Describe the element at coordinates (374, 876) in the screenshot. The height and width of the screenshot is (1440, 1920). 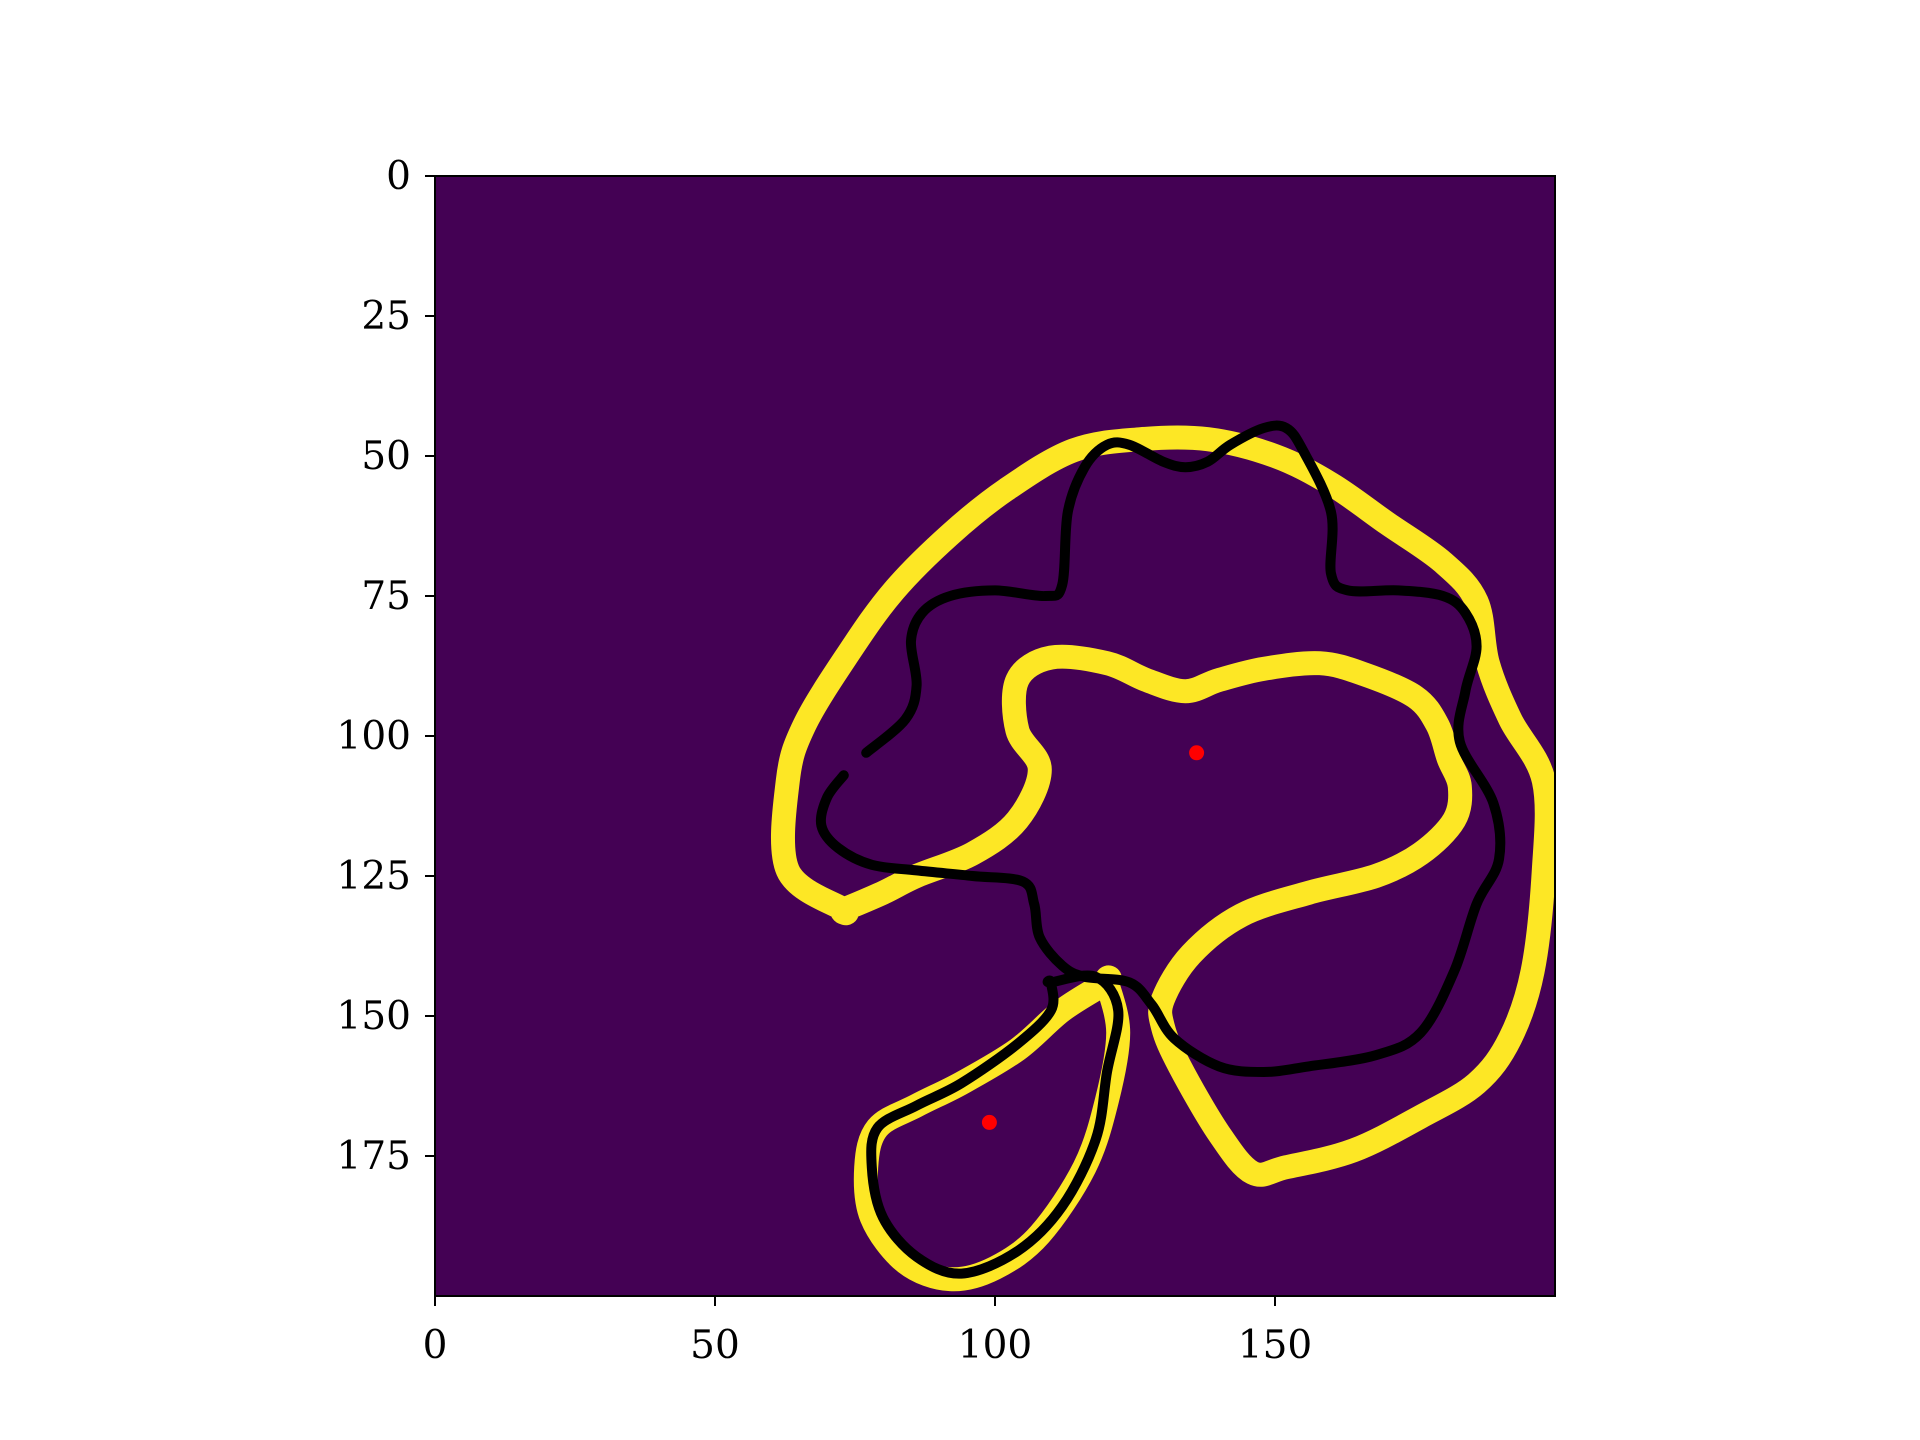
I see `y-tick-label-125: 125` at that location.